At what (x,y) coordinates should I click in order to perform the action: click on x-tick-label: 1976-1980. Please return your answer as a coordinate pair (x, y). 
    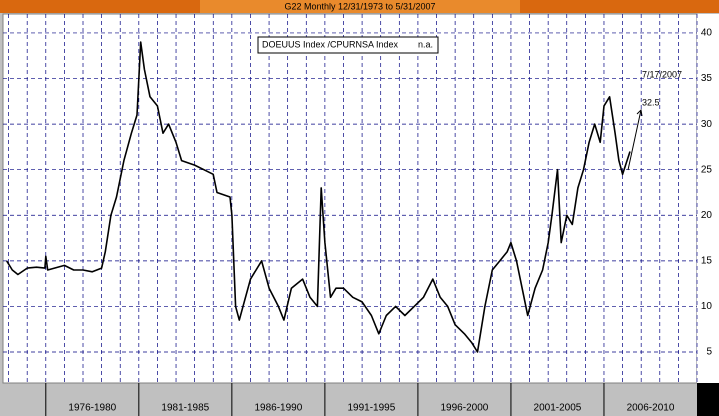
    Looking at the image, I should click on (92, 408).